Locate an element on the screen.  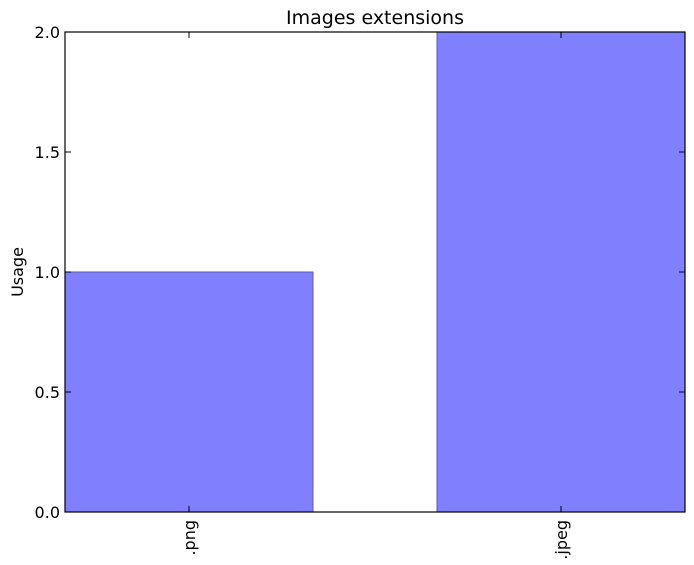
y-axis-label: Usage is located at coordinates (17, 272).